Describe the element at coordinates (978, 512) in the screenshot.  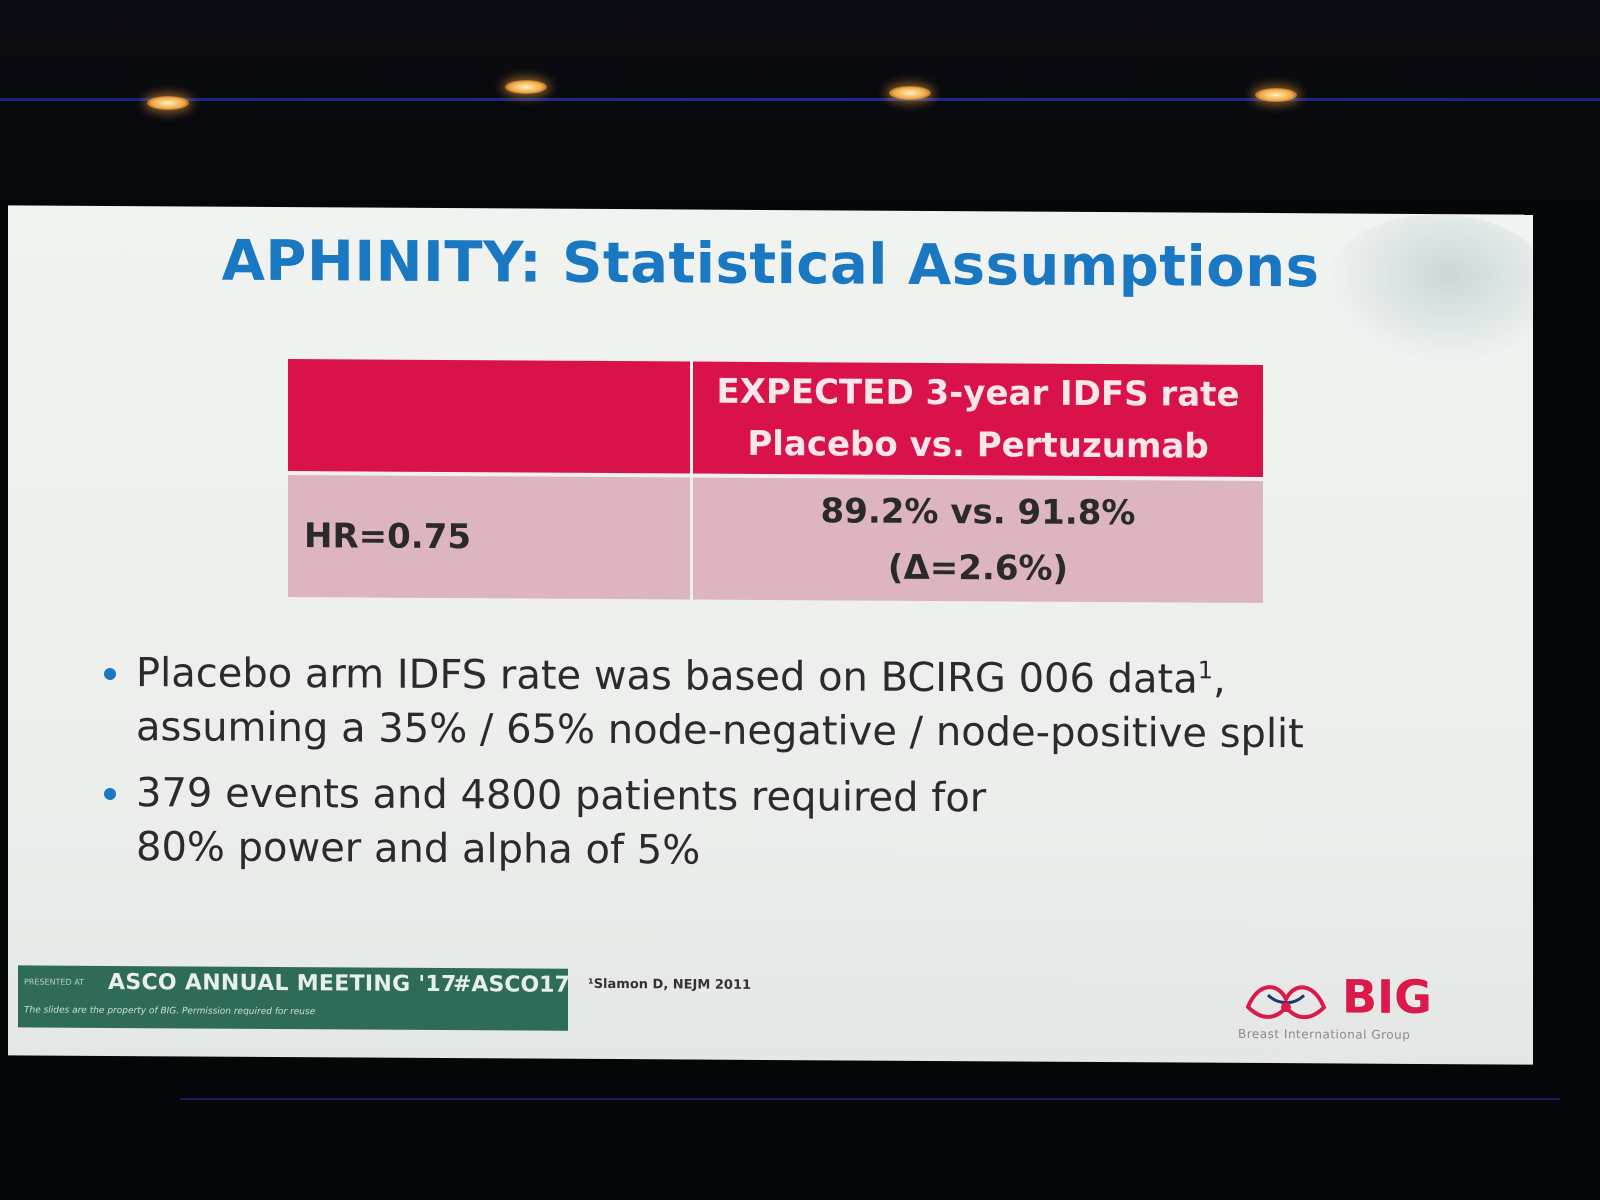
I see `row-value-line-1: 89.2% vs. 91.8%` at that location.